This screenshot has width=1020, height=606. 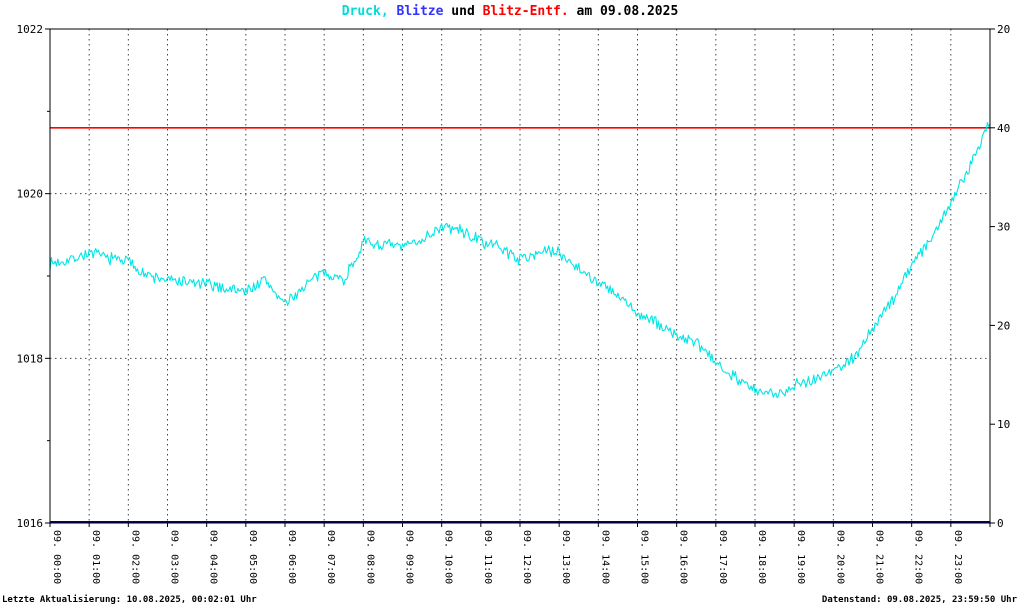 What do you see at coordinates (30, 358) in the screenshot?
I see `left-axis-tick-label: 1018` at bounding box center [30, 358].